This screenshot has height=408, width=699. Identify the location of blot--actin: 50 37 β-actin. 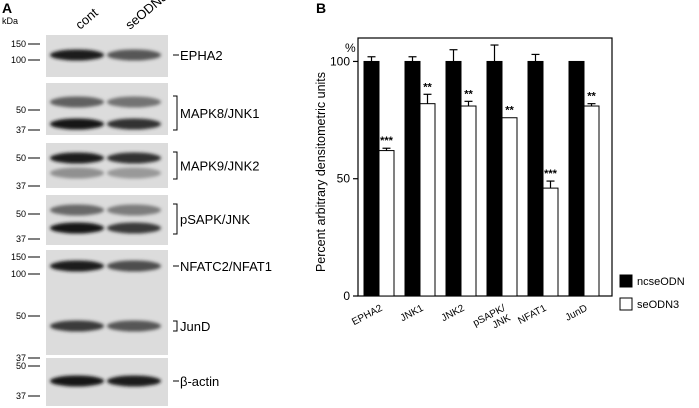
(117, 382).